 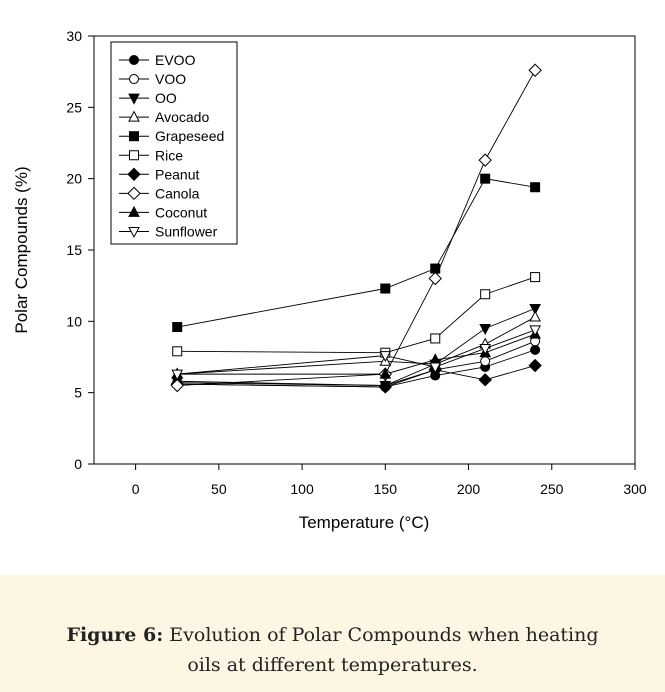 What do you see at coordinates (485, 361) in the screenshot?
I see `data-point-voo` at bounding box center [485, 361].